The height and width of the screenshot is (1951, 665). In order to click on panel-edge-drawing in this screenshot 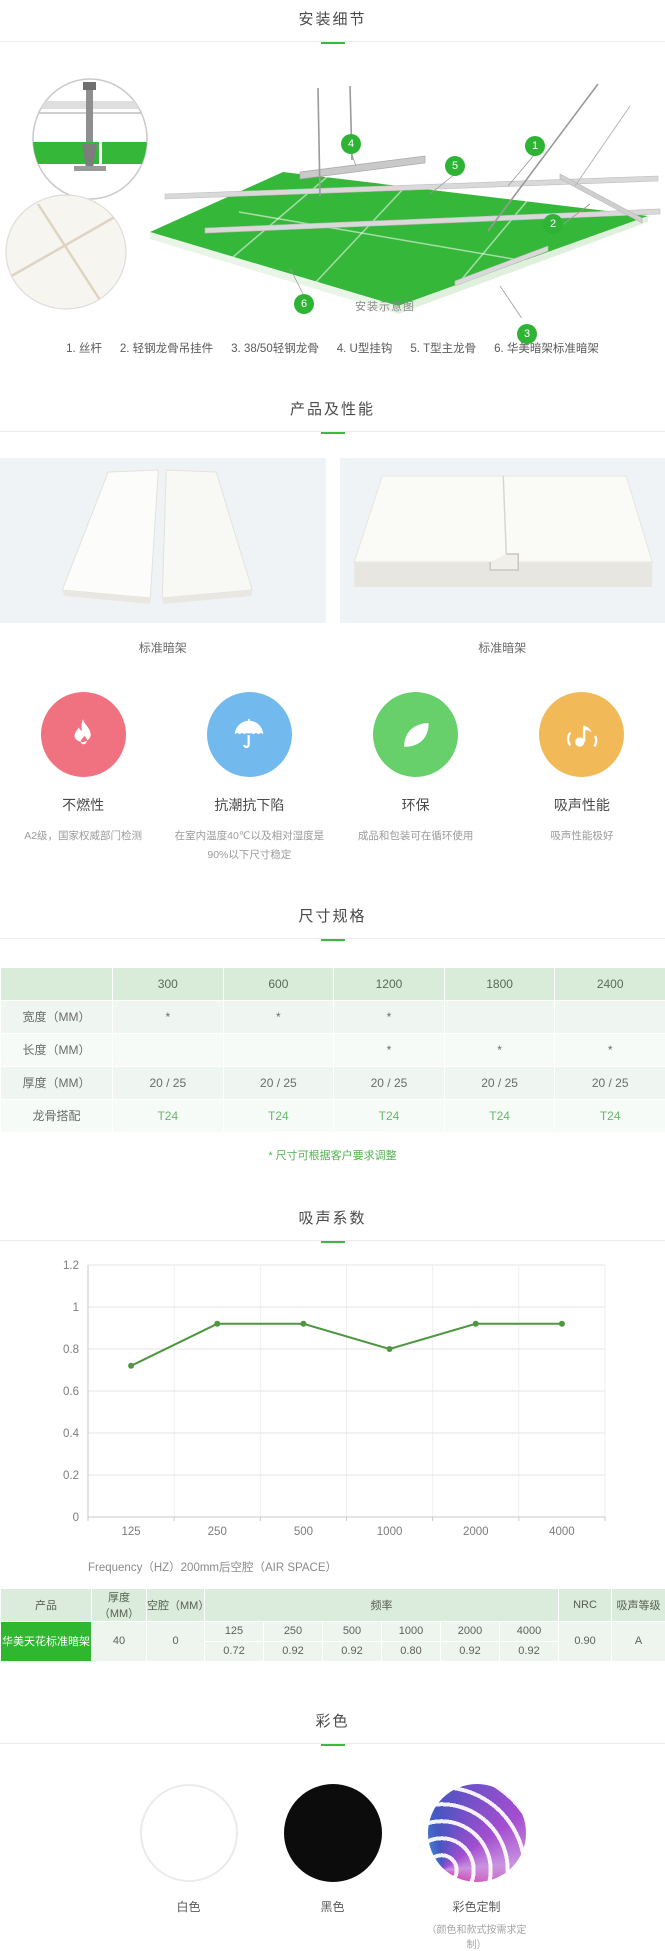, I will do `click(163, 540)`.